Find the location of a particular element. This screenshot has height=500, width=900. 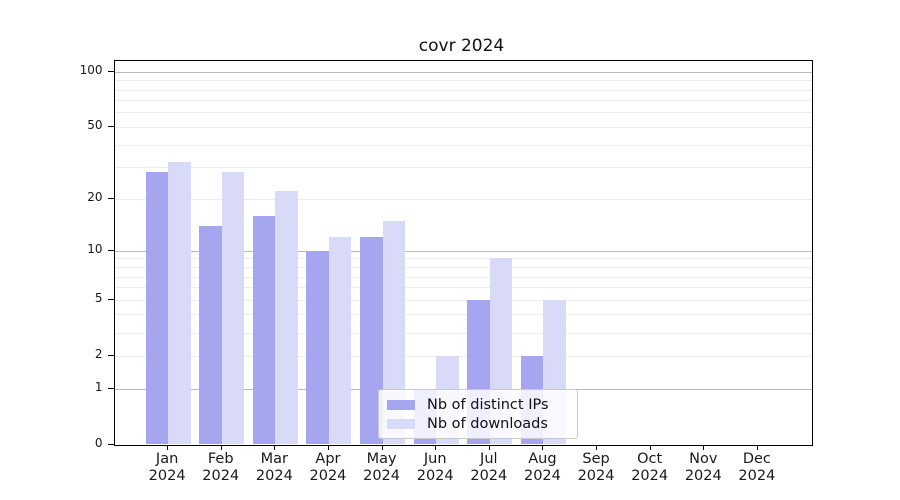

x-axis-tick-label: Nov 2024 is located at coordinates (703, 468).